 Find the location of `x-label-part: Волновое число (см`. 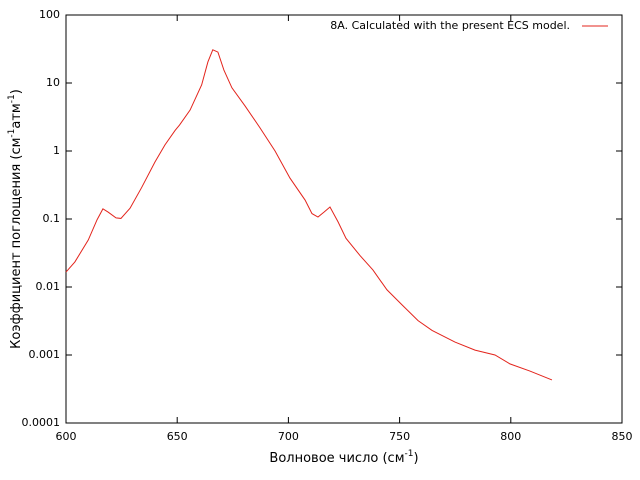

x-label-part: Волновое число (см is located at coordinates (336, 458).